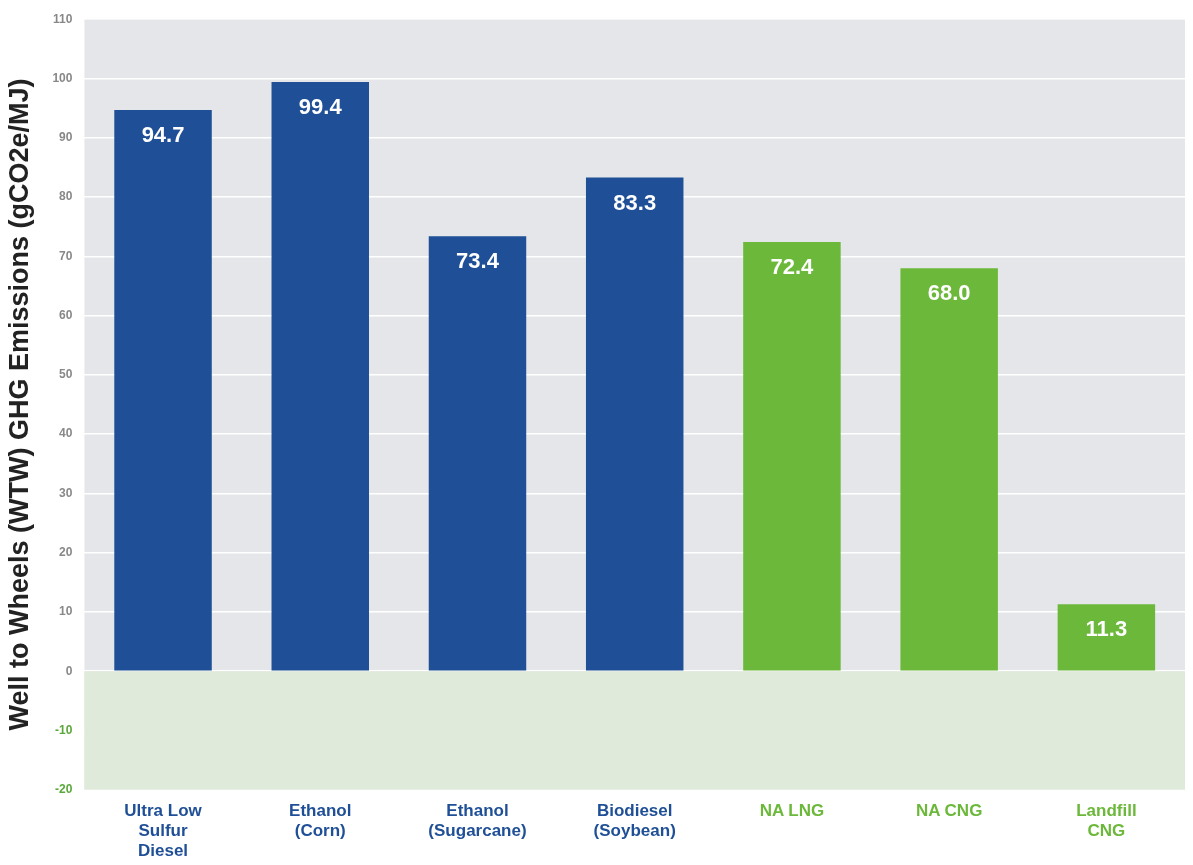 Image resolution: width=1193 pixels, height=865 pixels. Describe the element at coordinates (163, 830) in the screenshot. I see `x-tick-label: Ultra Low Sulfur Diesel` at that location.